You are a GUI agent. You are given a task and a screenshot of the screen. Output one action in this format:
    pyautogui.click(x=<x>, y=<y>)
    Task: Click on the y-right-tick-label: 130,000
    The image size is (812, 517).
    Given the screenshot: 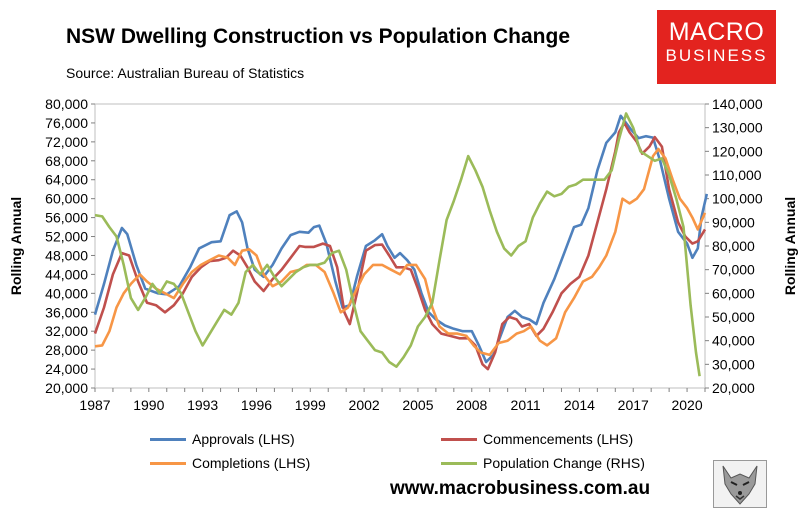 What is the action you would take?
    pyautogui.click(x=737, y=128)
    